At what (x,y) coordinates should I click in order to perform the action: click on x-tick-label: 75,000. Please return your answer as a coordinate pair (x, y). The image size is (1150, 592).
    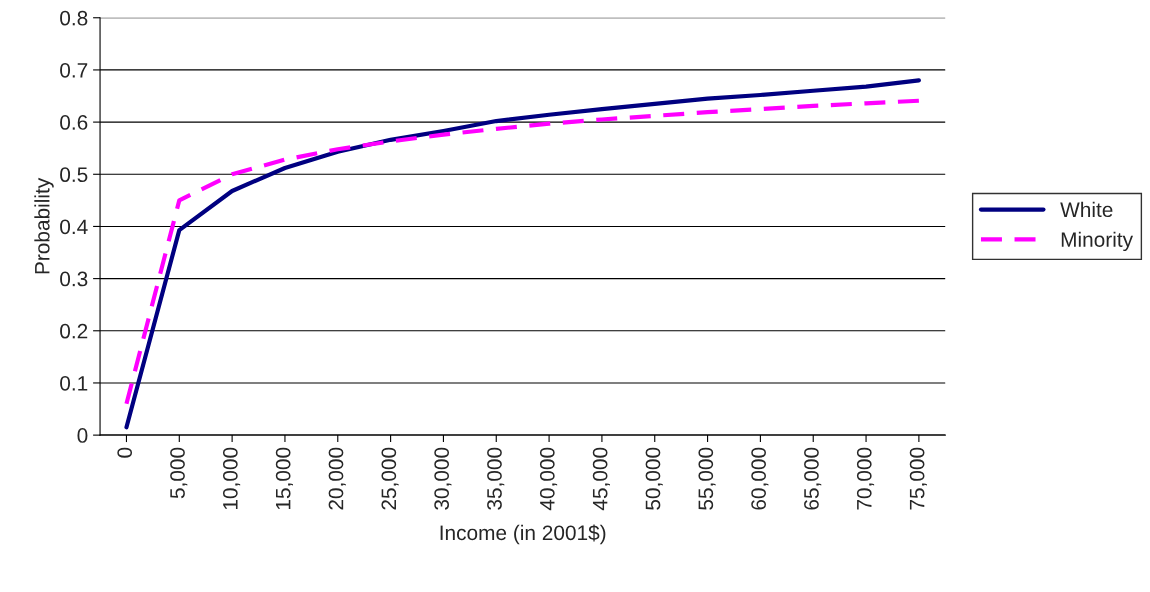
    Looking at the image, I should click on (918, 478).